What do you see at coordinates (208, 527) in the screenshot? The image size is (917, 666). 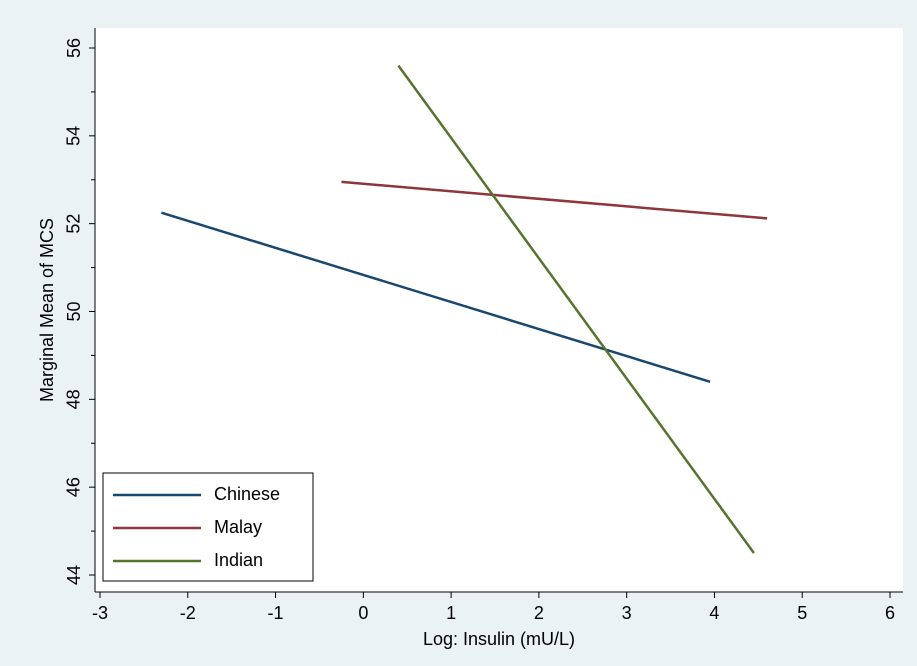 I see `legend: Chinese Malay Indian` at bounding box center [208, 527].